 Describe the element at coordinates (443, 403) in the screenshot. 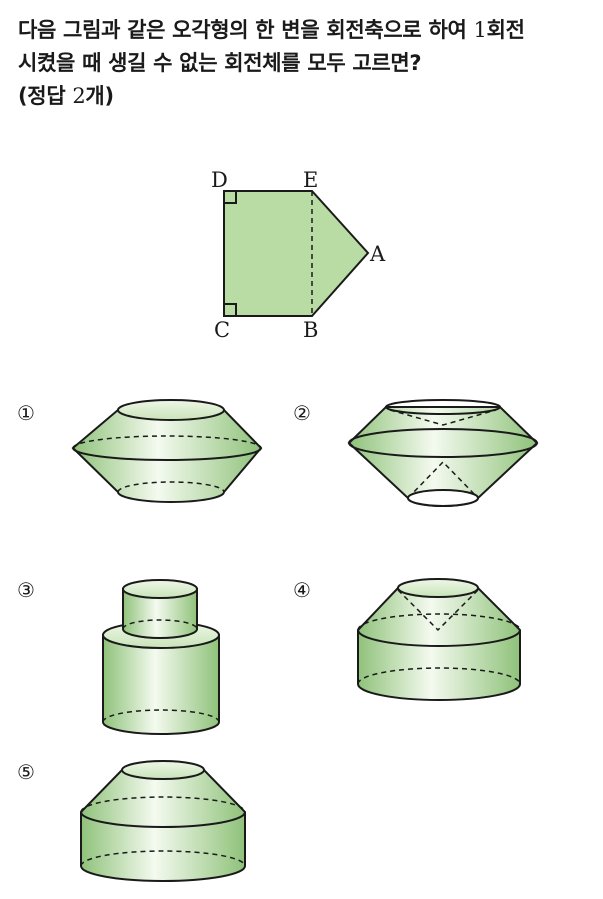

I see `solid-2-top-back-edge` at that location.